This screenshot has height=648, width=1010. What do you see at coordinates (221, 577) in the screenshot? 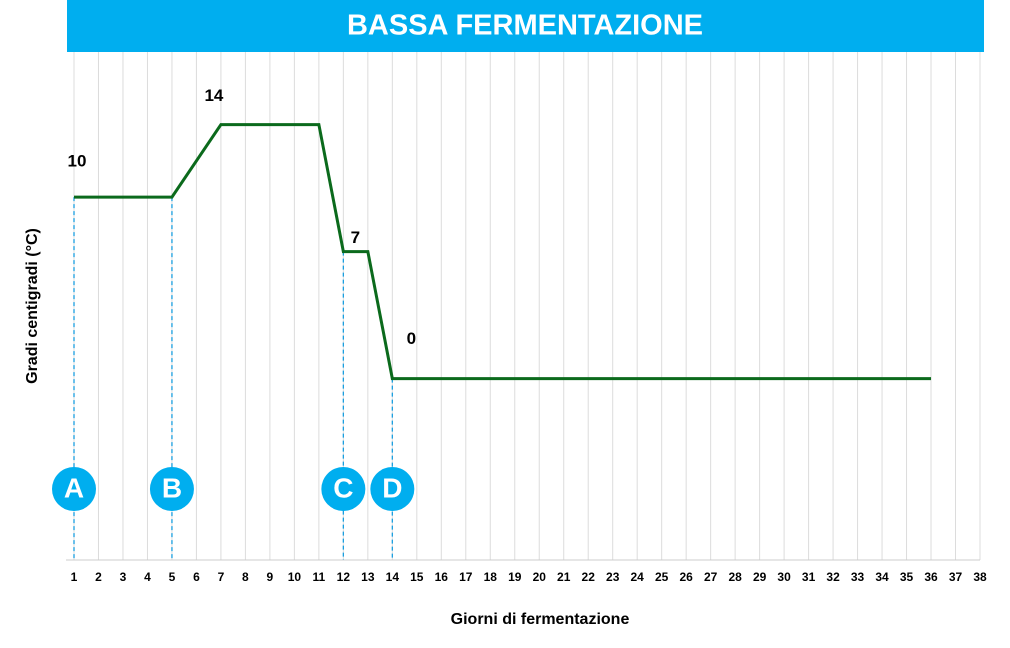
I see `x-tick-label: 7` at bounding box center [221, 577].